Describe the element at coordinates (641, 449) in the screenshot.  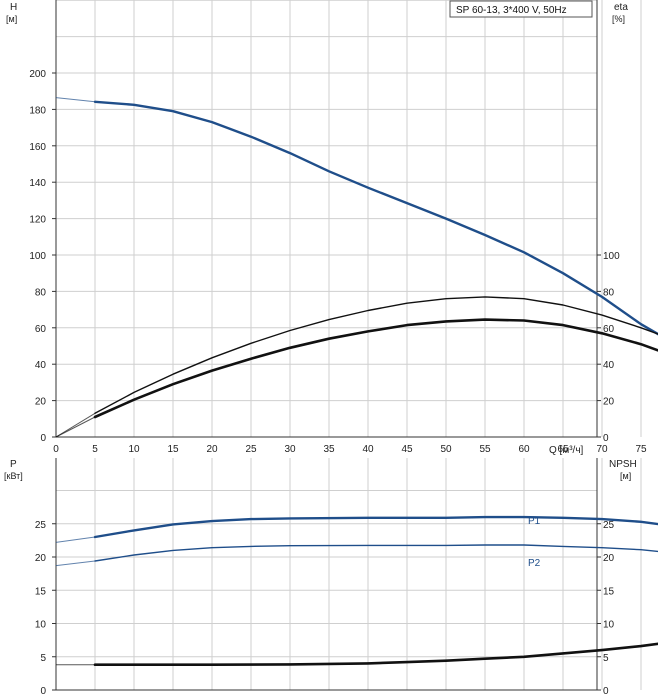
I see `flow-tick-label: 75` at that location.